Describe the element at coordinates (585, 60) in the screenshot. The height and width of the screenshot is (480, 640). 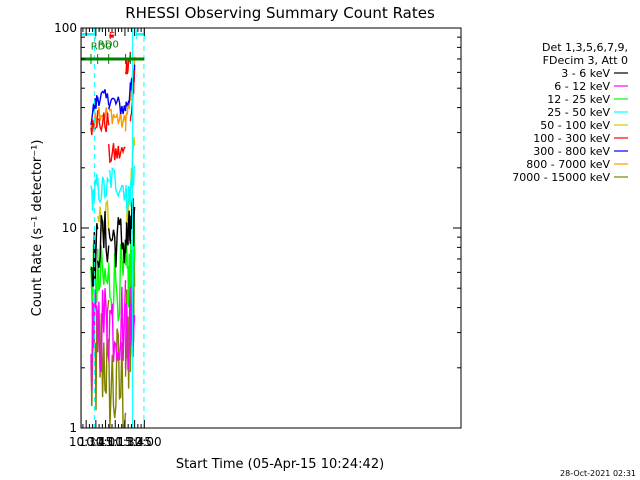
I see `legend-header: FDecim 3, Att 0` at that location.